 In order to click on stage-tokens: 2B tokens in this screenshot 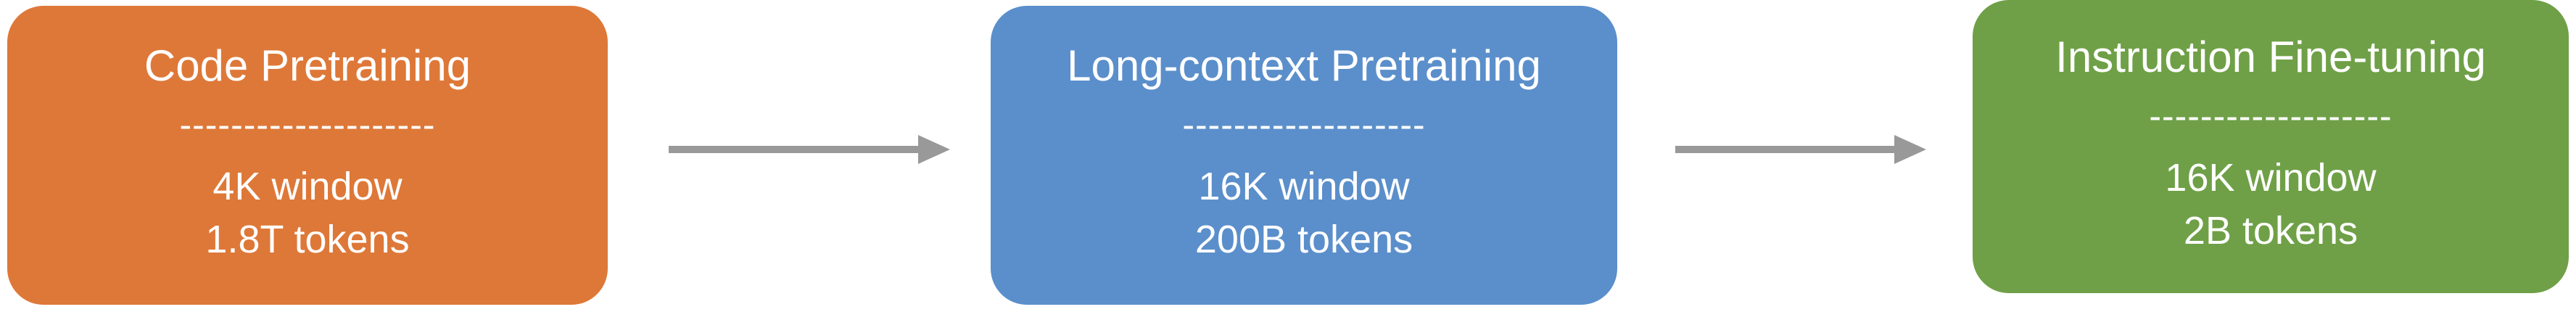, I will do `click(2270, 231)`.